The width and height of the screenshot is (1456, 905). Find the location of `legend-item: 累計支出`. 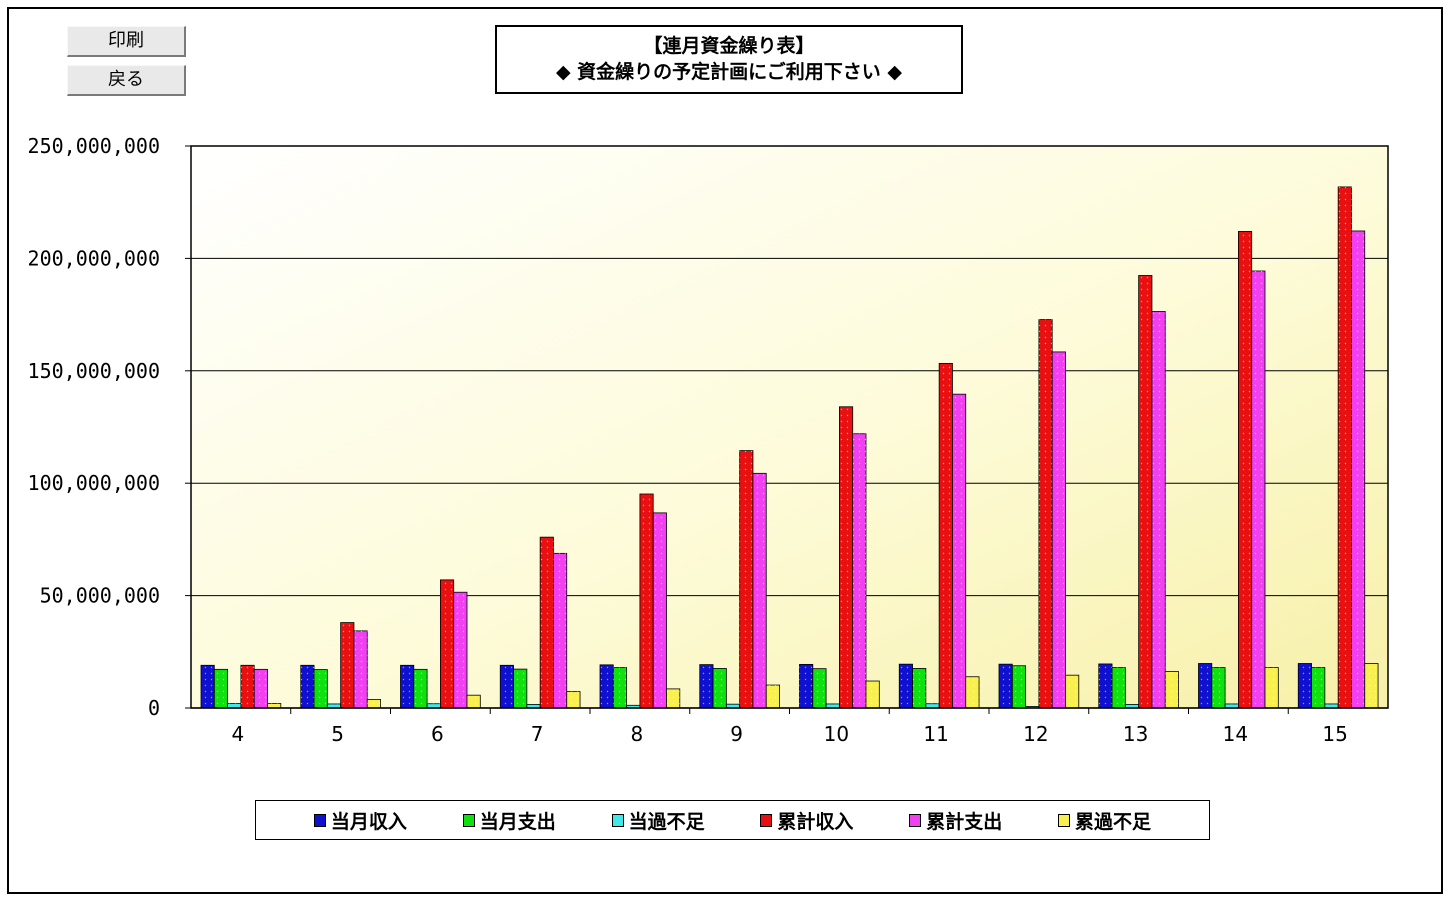

legend-item: 累計支出 is located at coordinates (955, 820).